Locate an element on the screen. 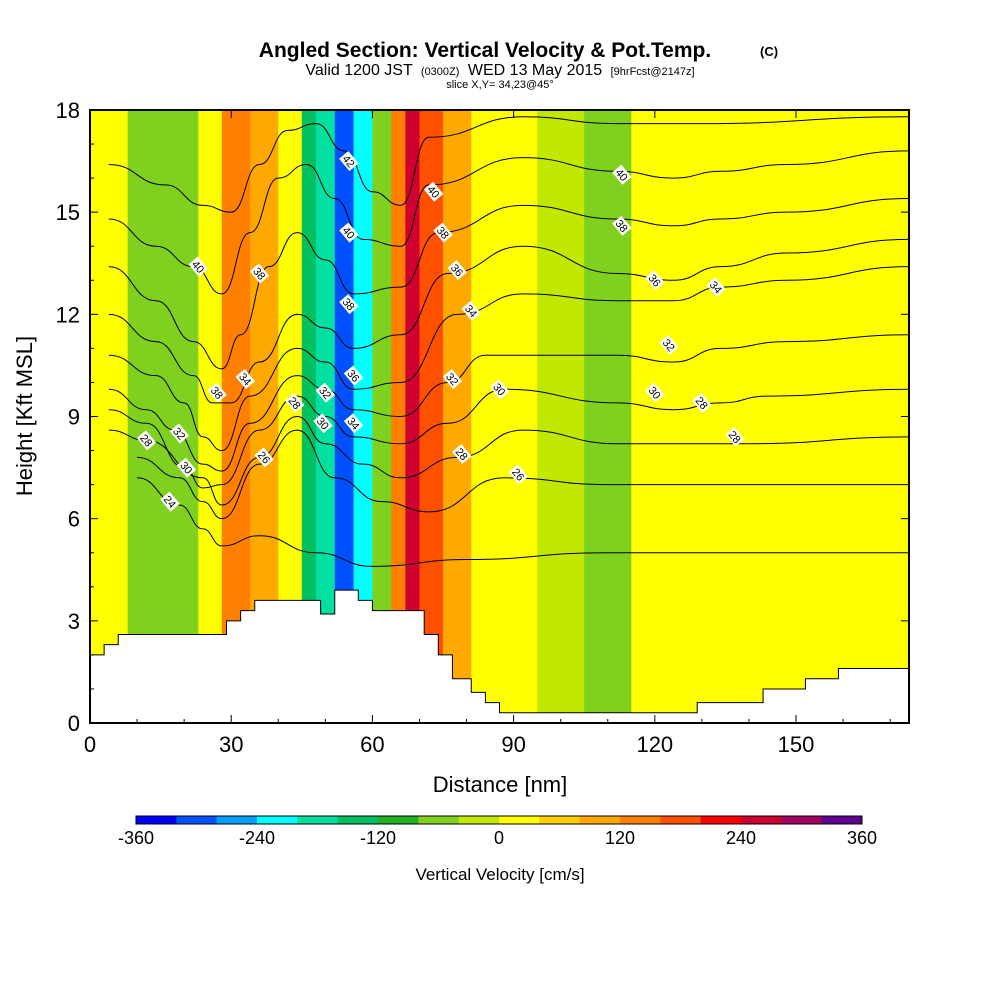 The image size is (1000, 1000). y-axis-label: Height [Kft MSL] is located at coordinates (24, 416).